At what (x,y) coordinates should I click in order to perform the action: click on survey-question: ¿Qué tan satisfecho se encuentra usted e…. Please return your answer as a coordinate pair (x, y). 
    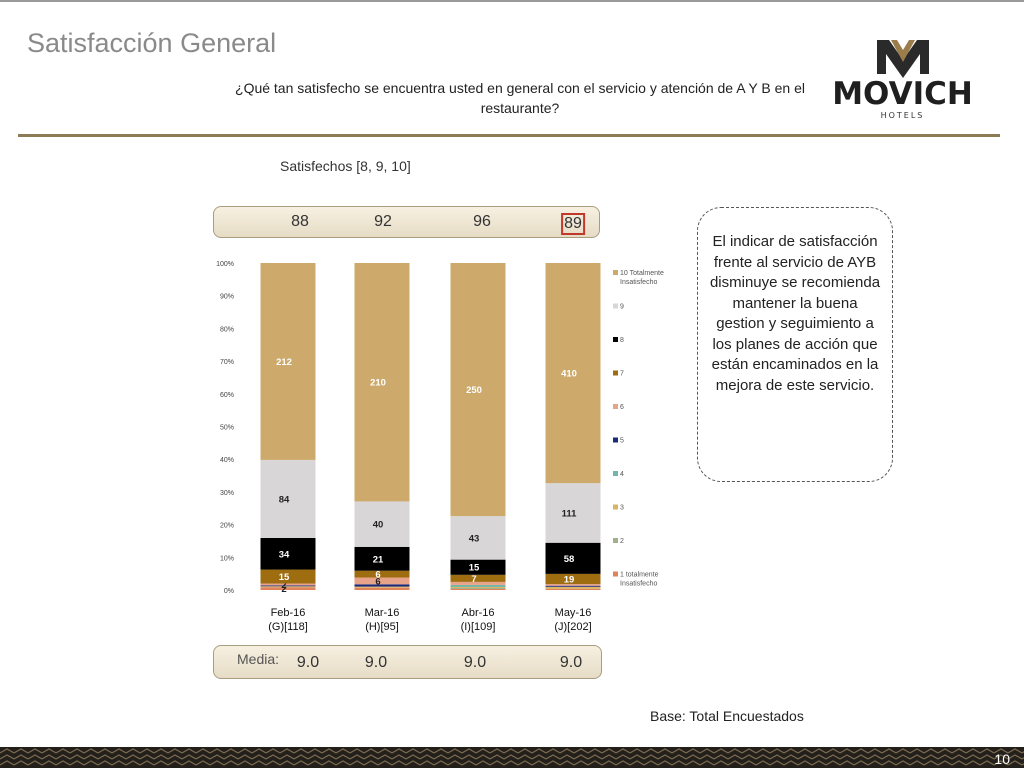
    Looking at the image, I should click on (520, 98).